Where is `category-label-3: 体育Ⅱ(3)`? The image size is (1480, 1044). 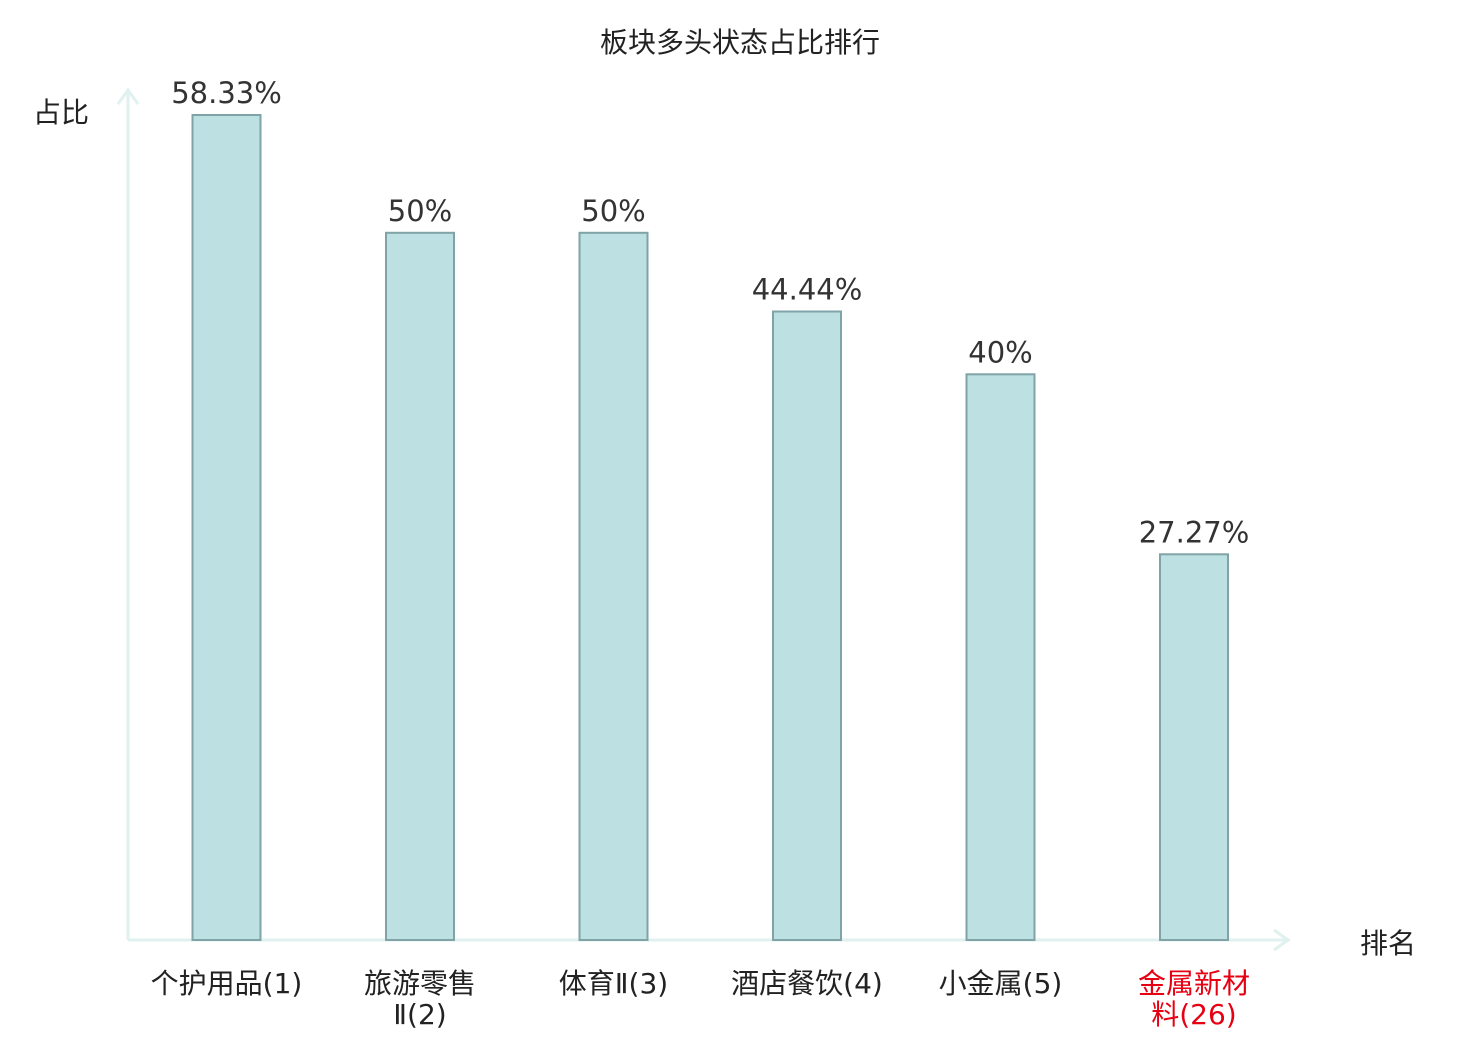
category-label-3: 体育Ⅱ(3) is located at coordinates (613, 983).